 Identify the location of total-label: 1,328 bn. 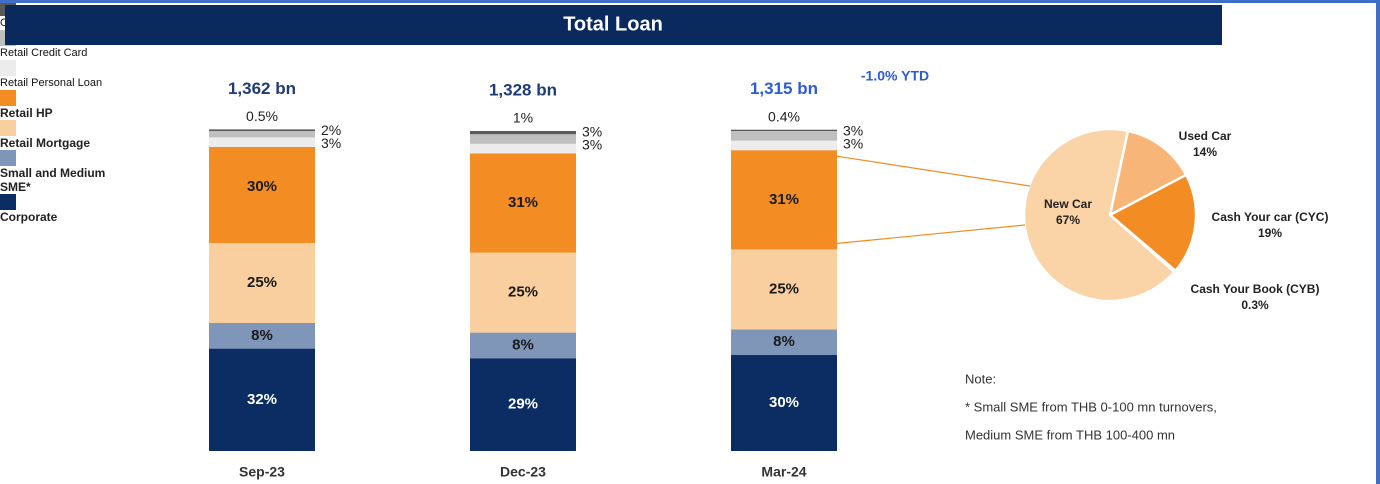
(523, 89).